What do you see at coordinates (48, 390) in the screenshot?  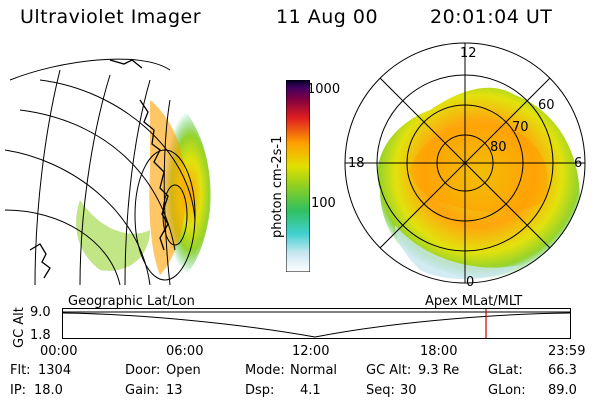 I see `ip-value: 18.0` at bounding box center [48, 390].